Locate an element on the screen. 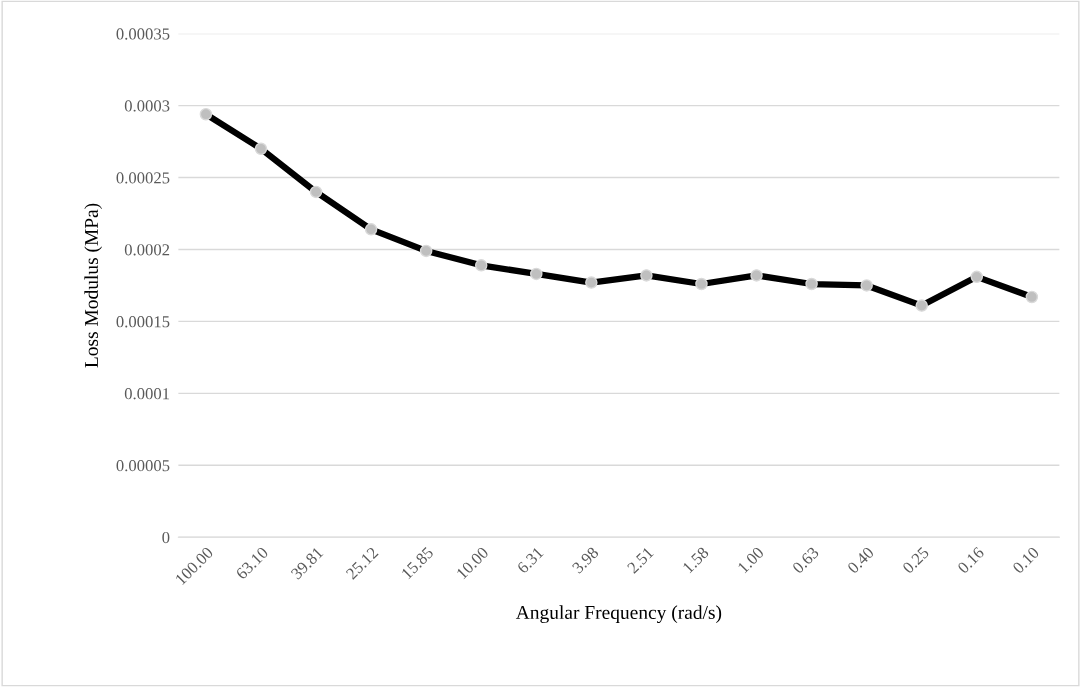 The height and width of the screenshot is (687, 1081). y-tick-label: 0.00025 is located at coordinates (143, 178).